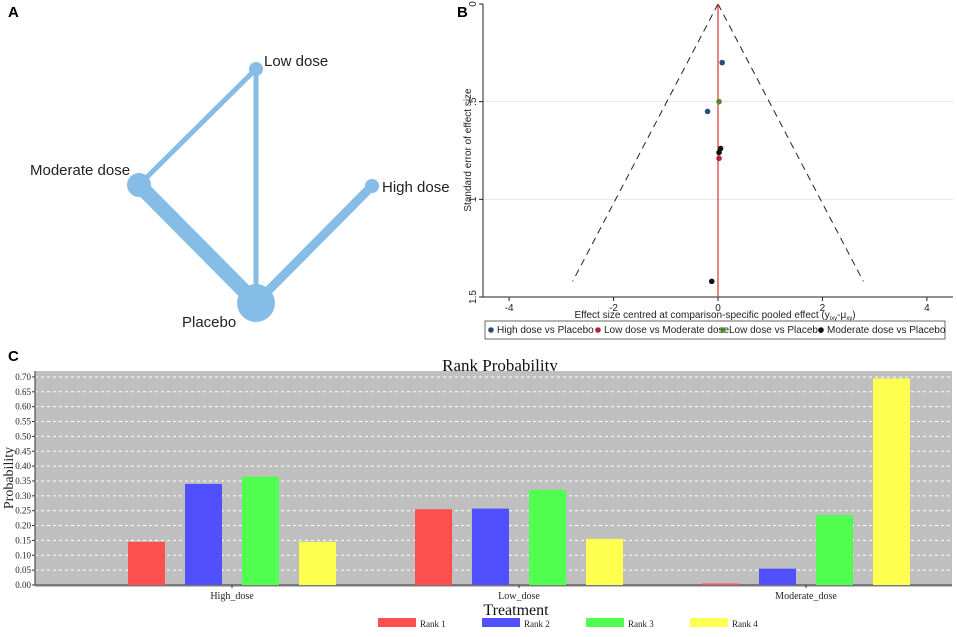 The height and width of the screenshot is (637, 957). Describe the element at coordinates (790, 142) in the screenshot. I see `funnel-ci-right` at that location.